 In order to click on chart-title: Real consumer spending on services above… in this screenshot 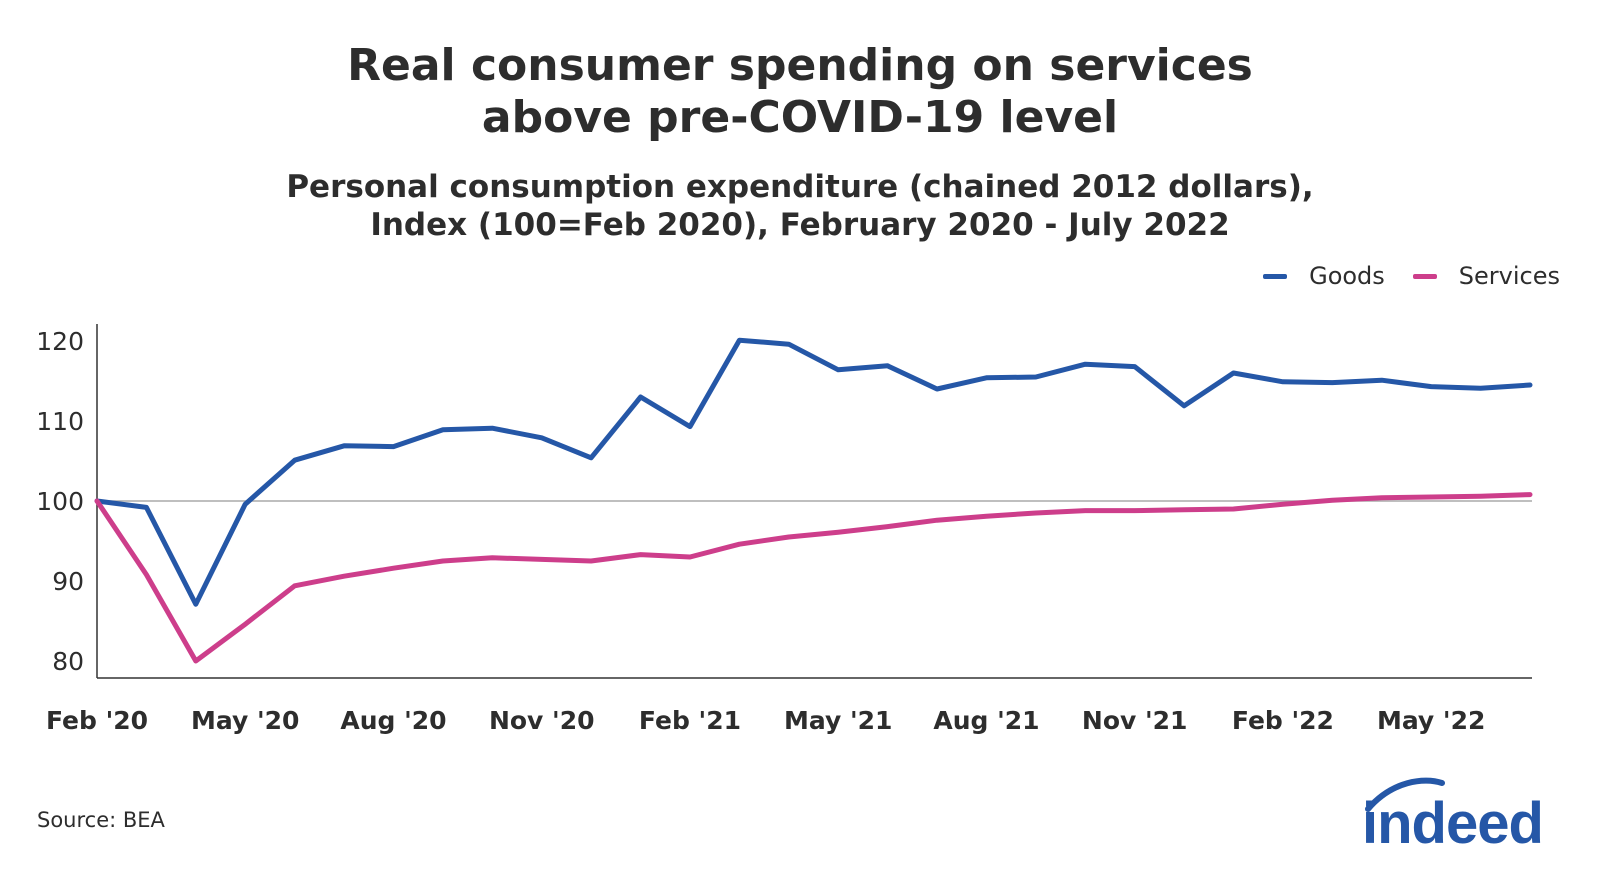, I will do `click(800, 92)`.